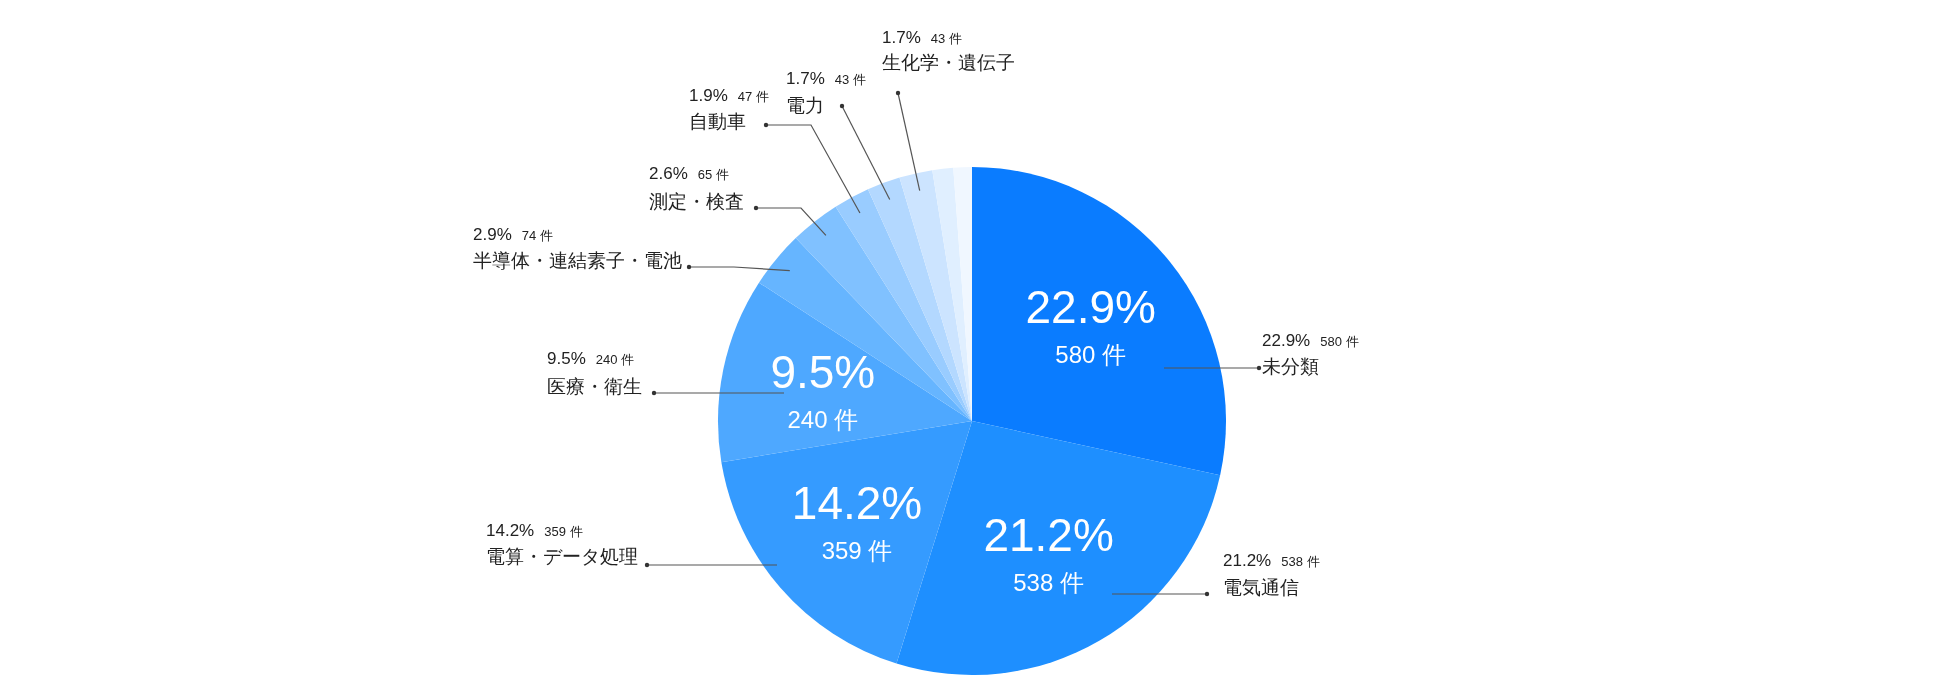 Image resolution: width=1937 pixels, height=690 pixels. What do you see at coordinates (1261, 587) in the screenshot?
I see `slice-label: 電気通信` at bounding box center [1261, 587].